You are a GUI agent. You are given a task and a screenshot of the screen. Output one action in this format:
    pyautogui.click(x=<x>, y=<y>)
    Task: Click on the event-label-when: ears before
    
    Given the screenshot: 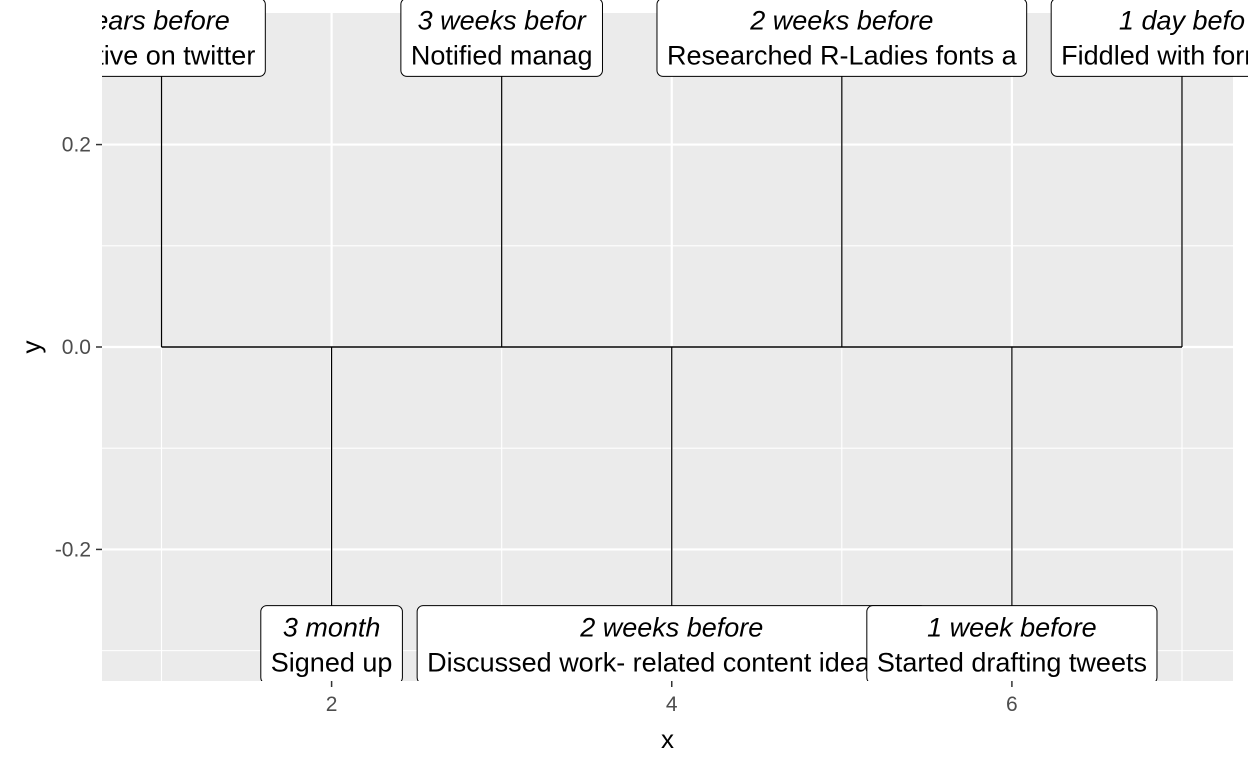 What is the action you would take?
    pyautogui.click(x=161, y=20)
    